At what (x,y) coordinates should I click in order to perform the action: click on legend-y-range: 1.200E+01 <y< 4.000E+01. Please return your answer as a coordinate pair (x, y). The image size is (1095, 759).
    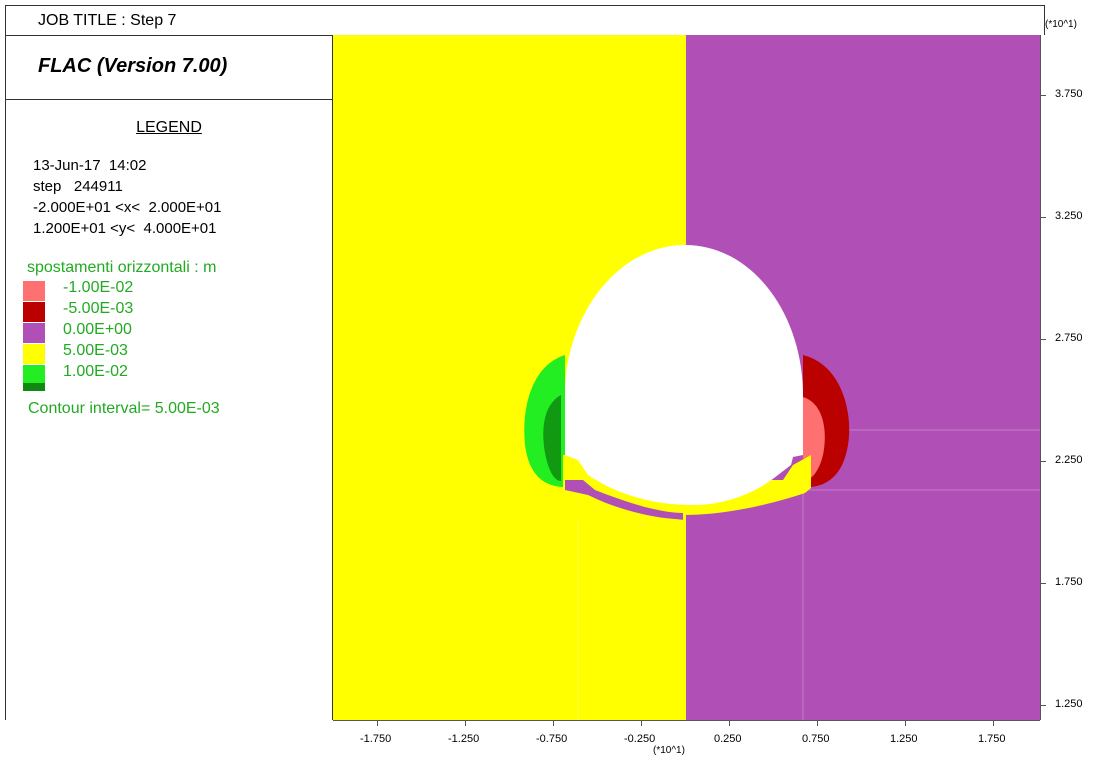
    Looking at the image, I should click on (125, 228).